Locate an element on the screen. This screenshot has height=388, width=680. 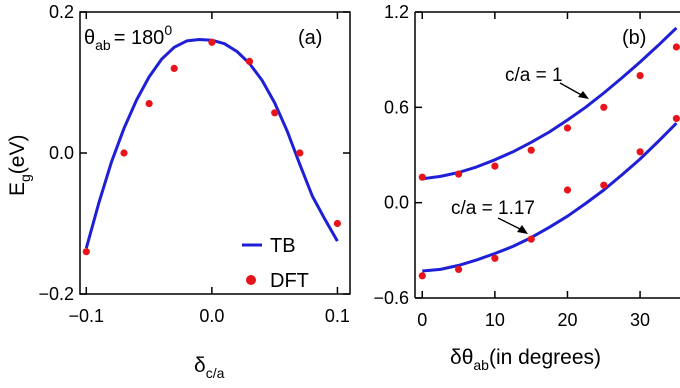
legend-dft-label: DFT is located at coordinates (289, 281).